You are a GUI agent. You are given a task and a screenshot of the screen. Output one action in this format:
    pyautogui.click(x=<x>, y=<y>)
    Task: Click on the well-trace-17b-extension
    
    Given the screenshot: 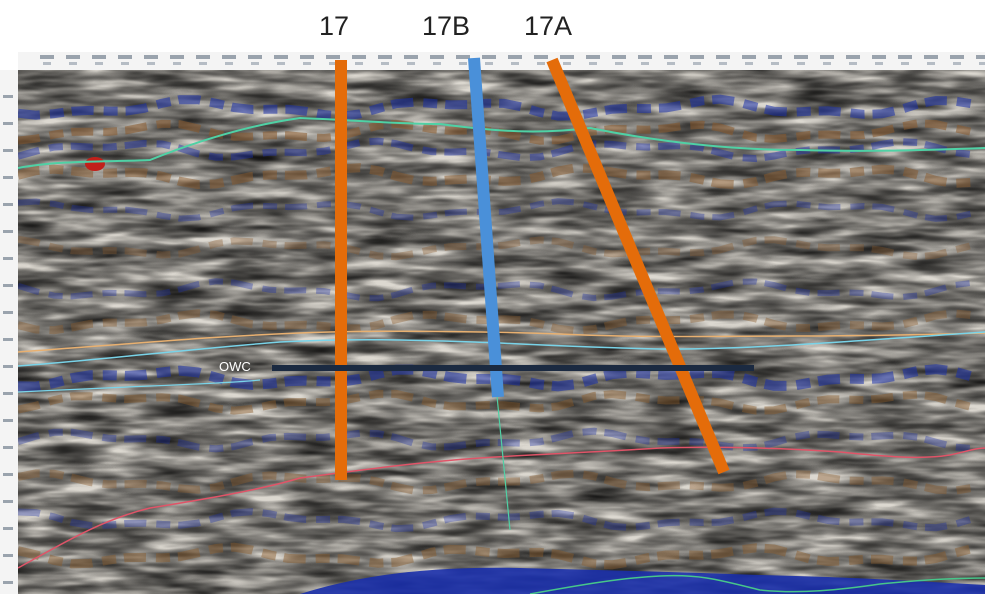 What is the action you would take?
    pyautogui.click(x=503, y=463)
    